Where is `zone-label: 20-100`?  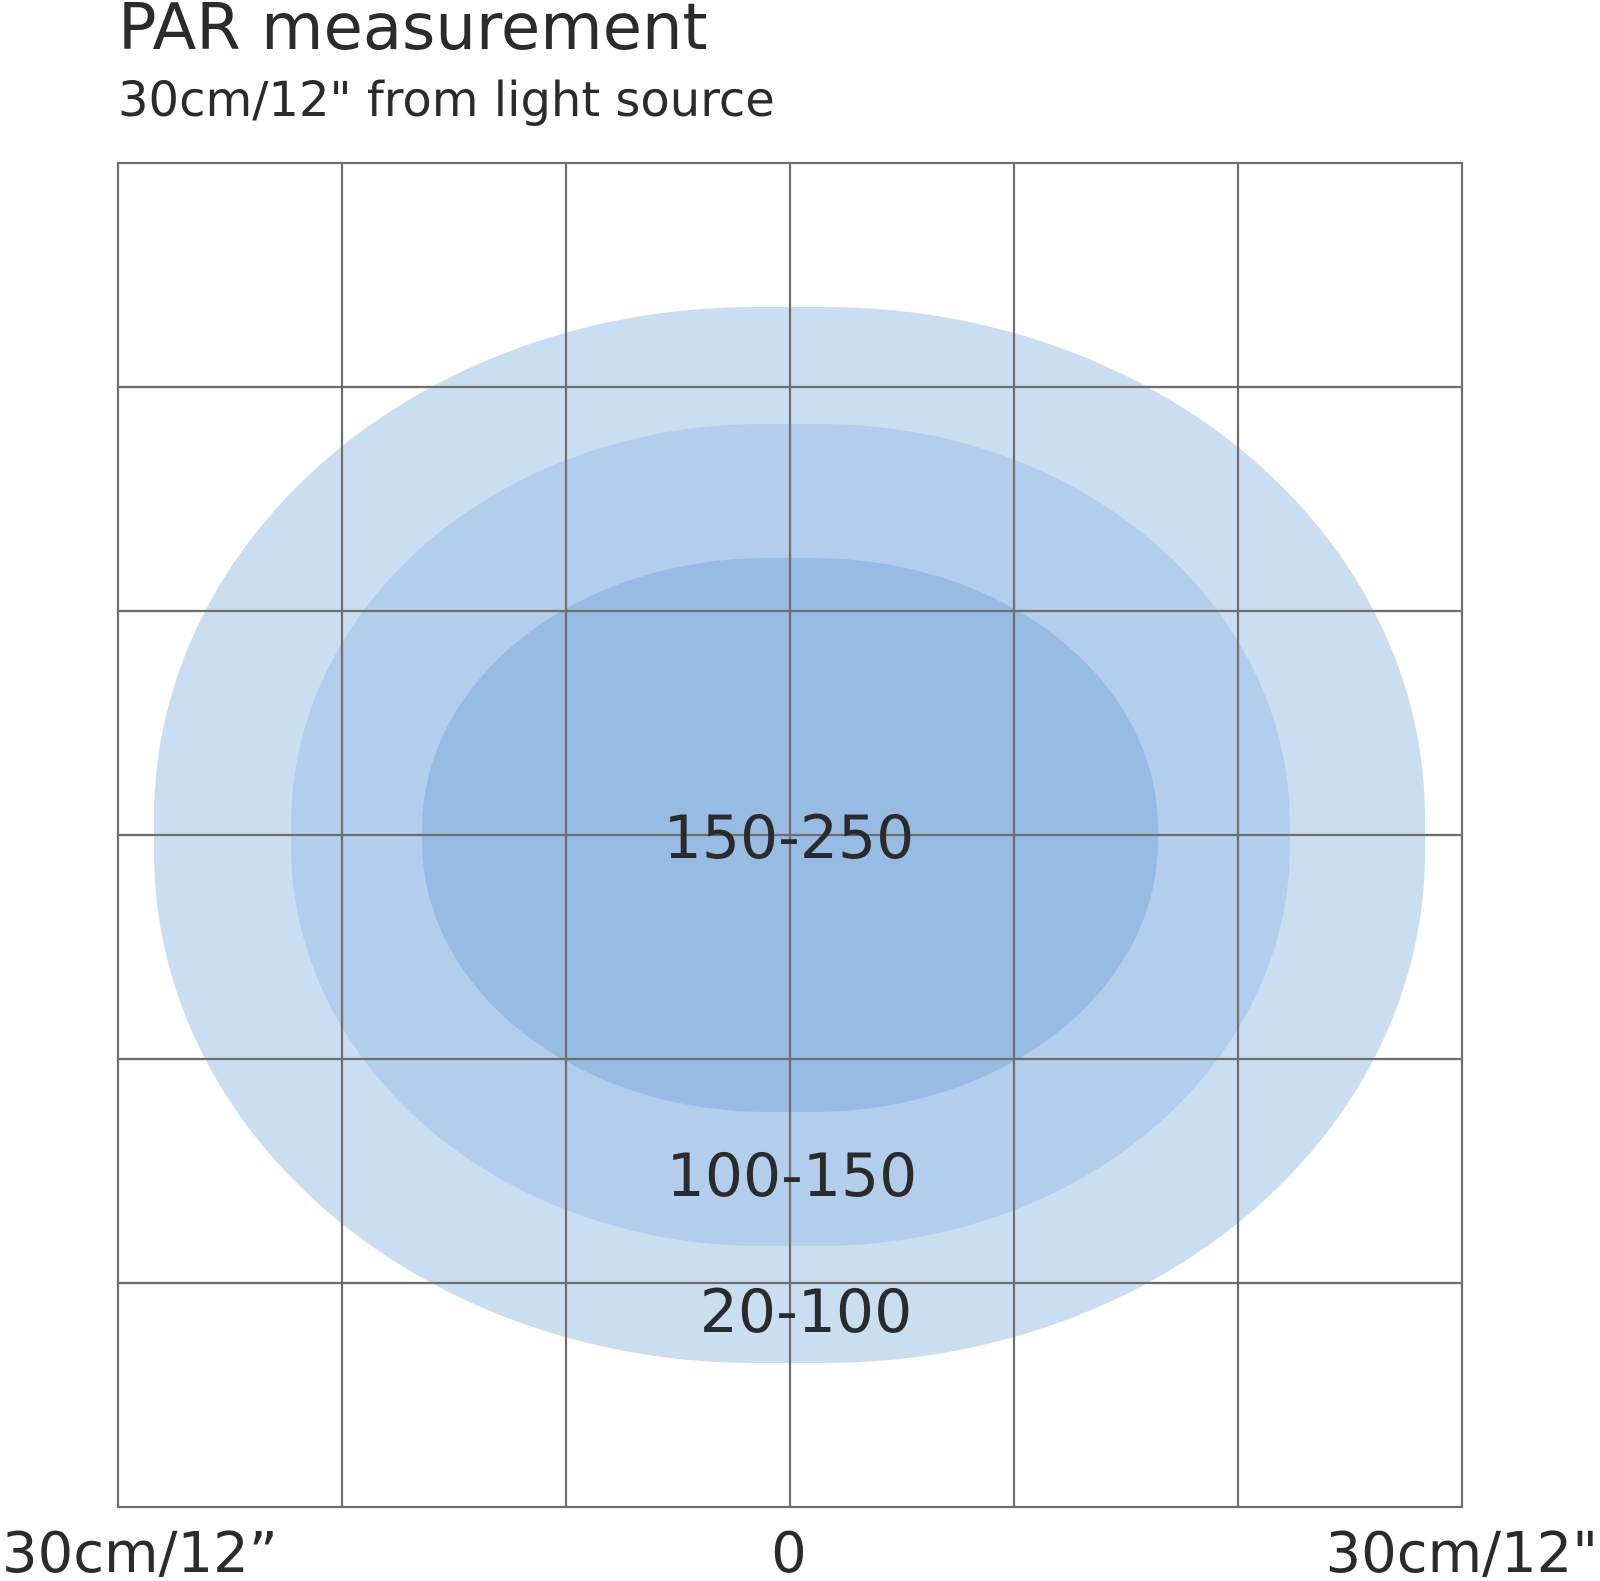 zone-label: 20-100 is located at coordinates (806, 1312).